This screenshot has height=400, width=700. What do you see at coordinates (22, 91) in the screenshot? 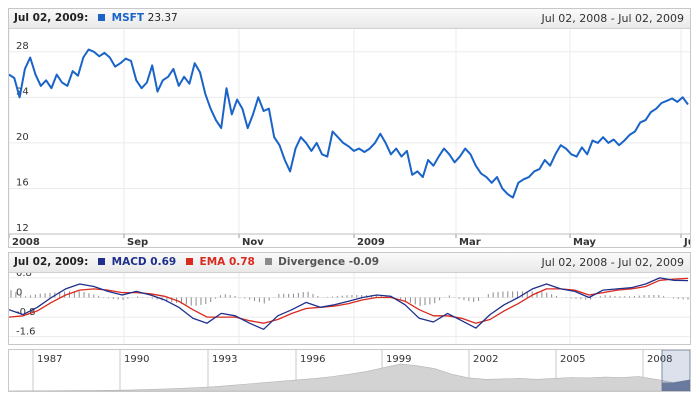
I see `price-y-tick-label: 24` at bounding box center [22, 91].